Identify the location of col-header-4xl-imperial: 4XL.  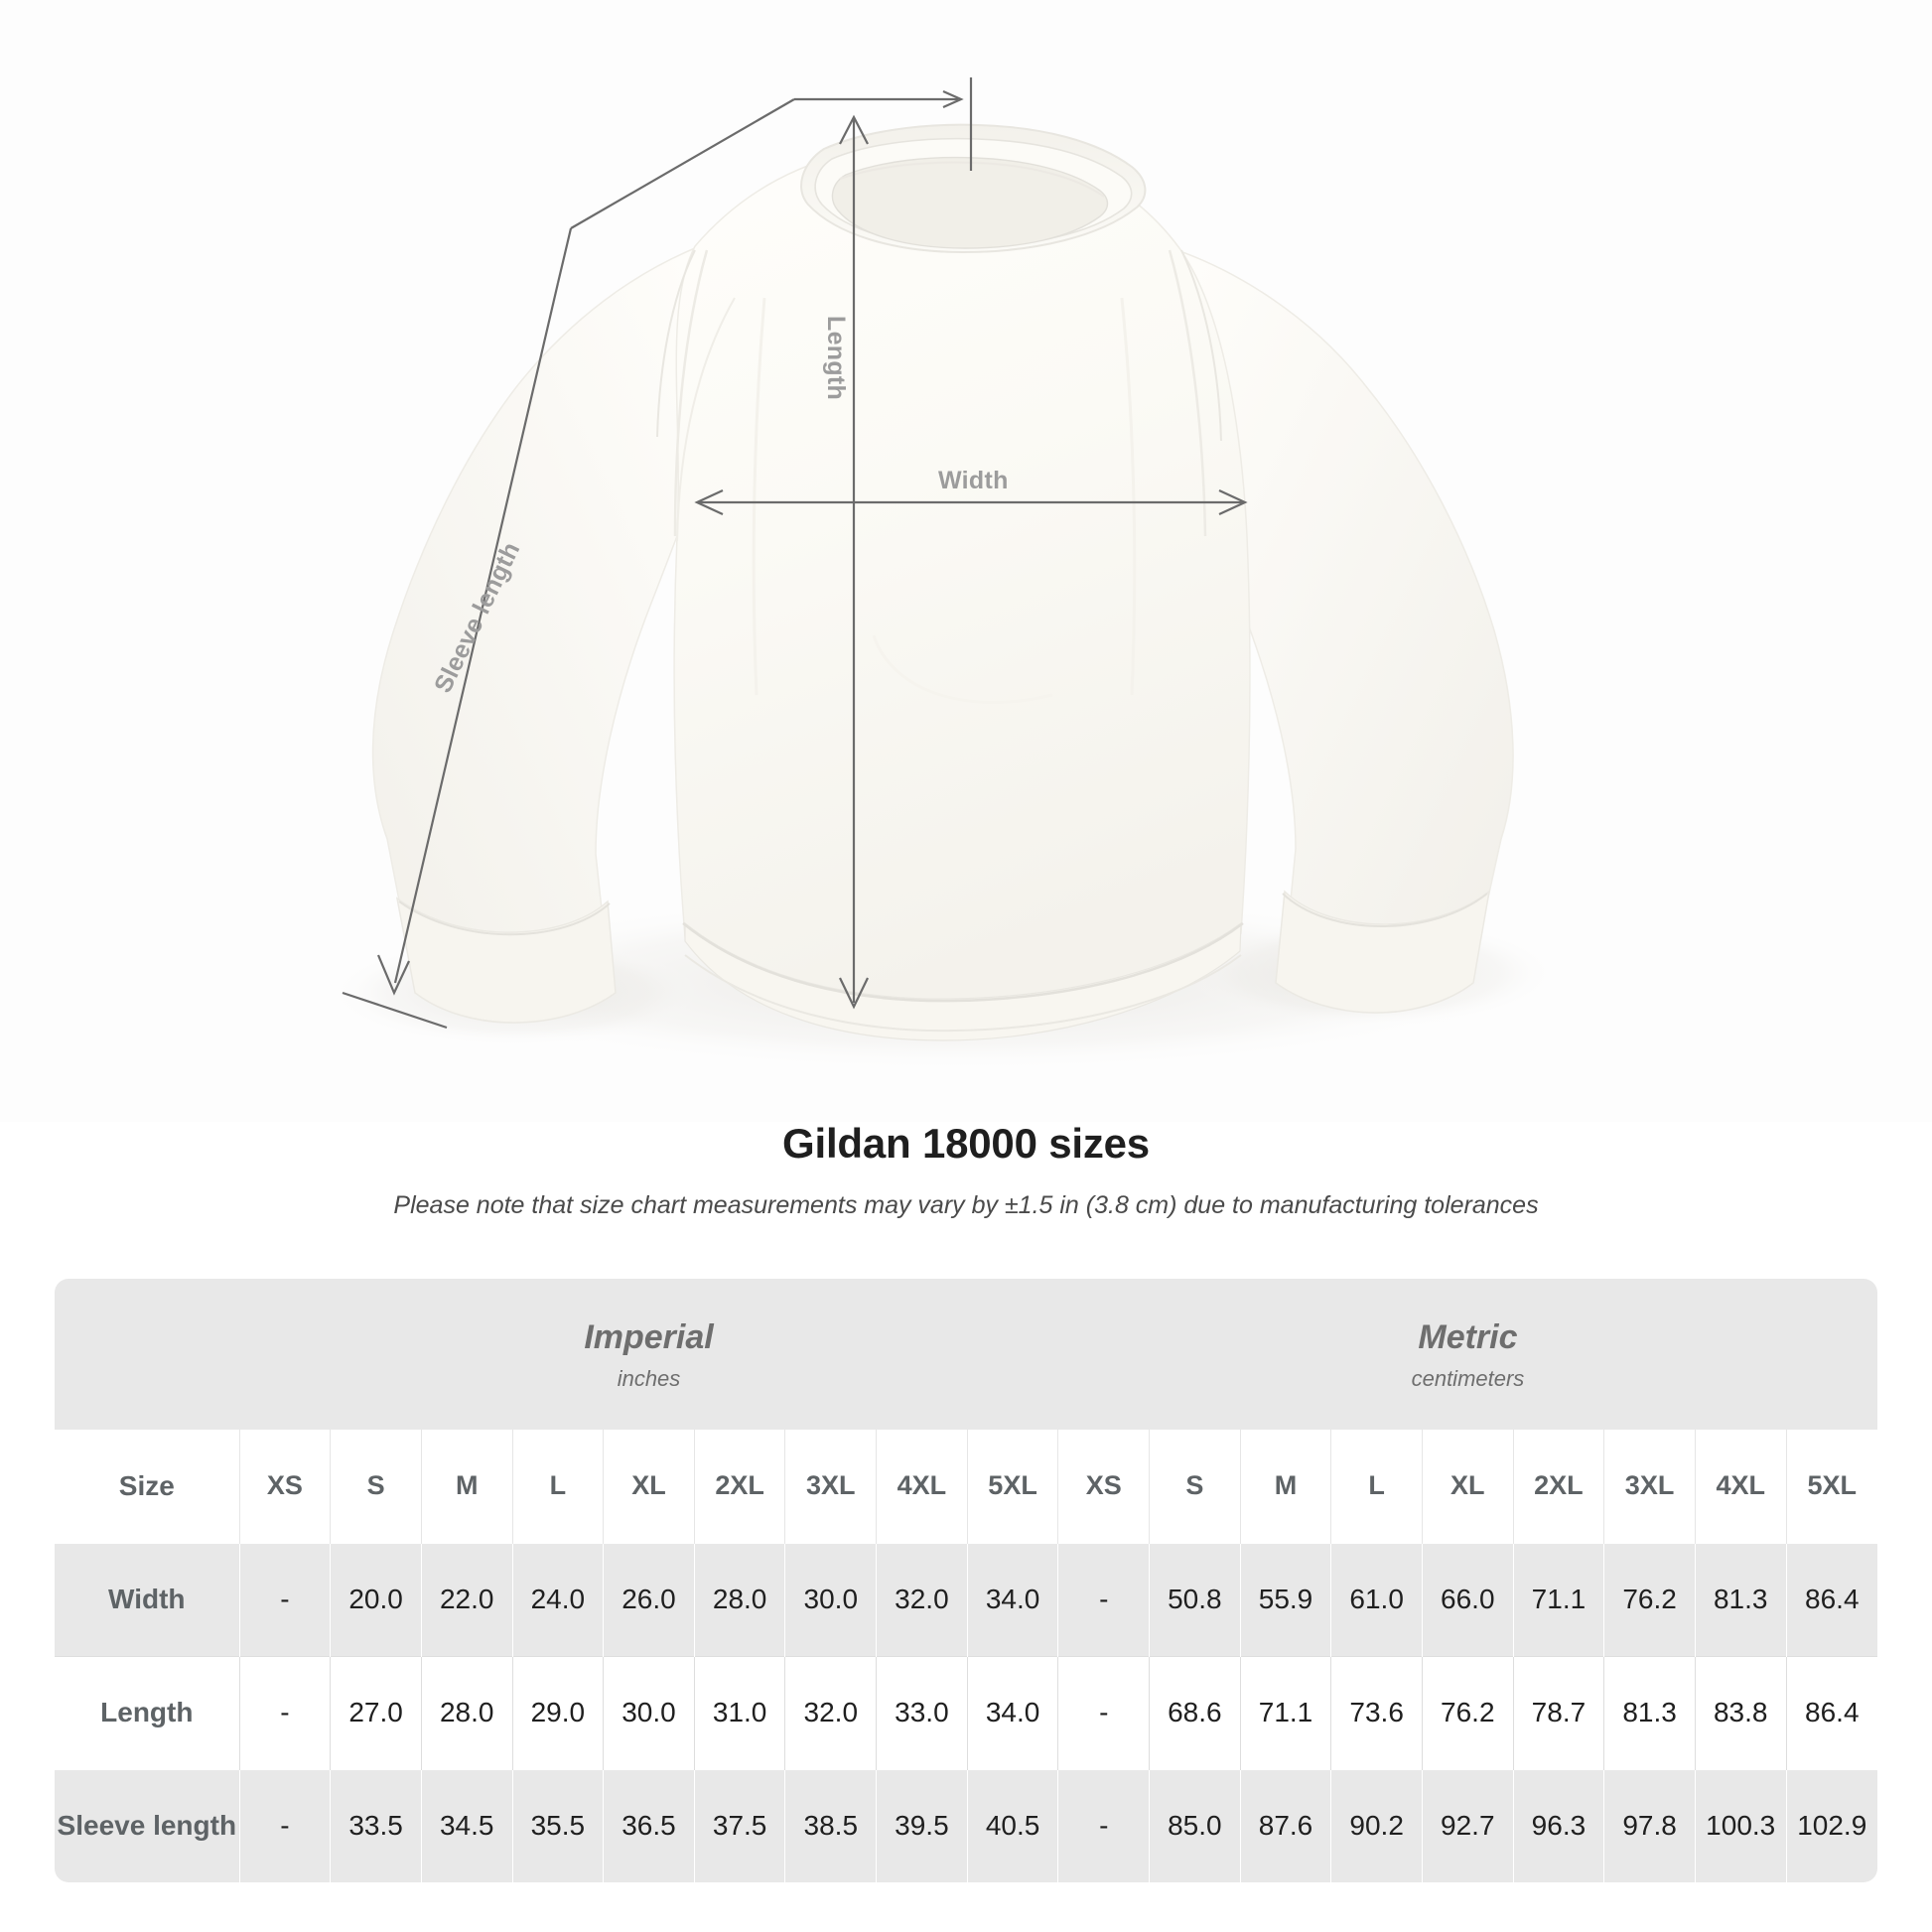
(922, 1486).